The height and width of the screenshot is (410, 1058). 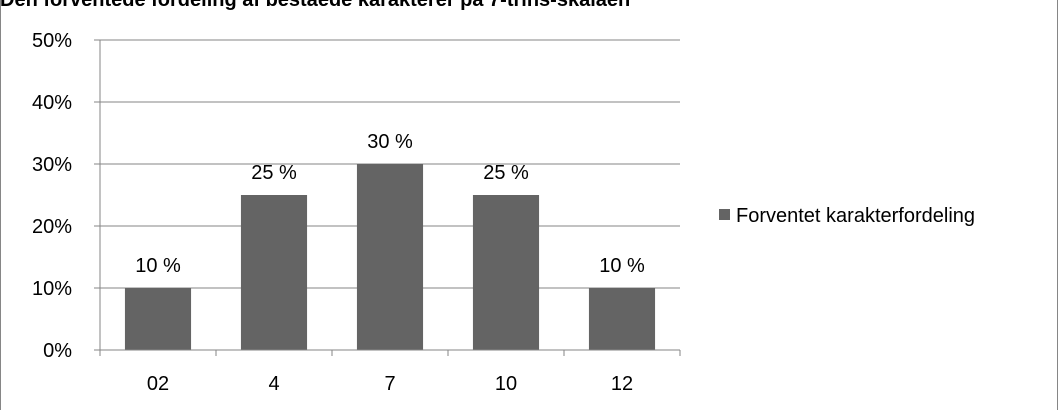 What do you see at coordinates (273, 384) in the screenshot?
I see `x-tick-label: 4` at bounding box center [273, 384].